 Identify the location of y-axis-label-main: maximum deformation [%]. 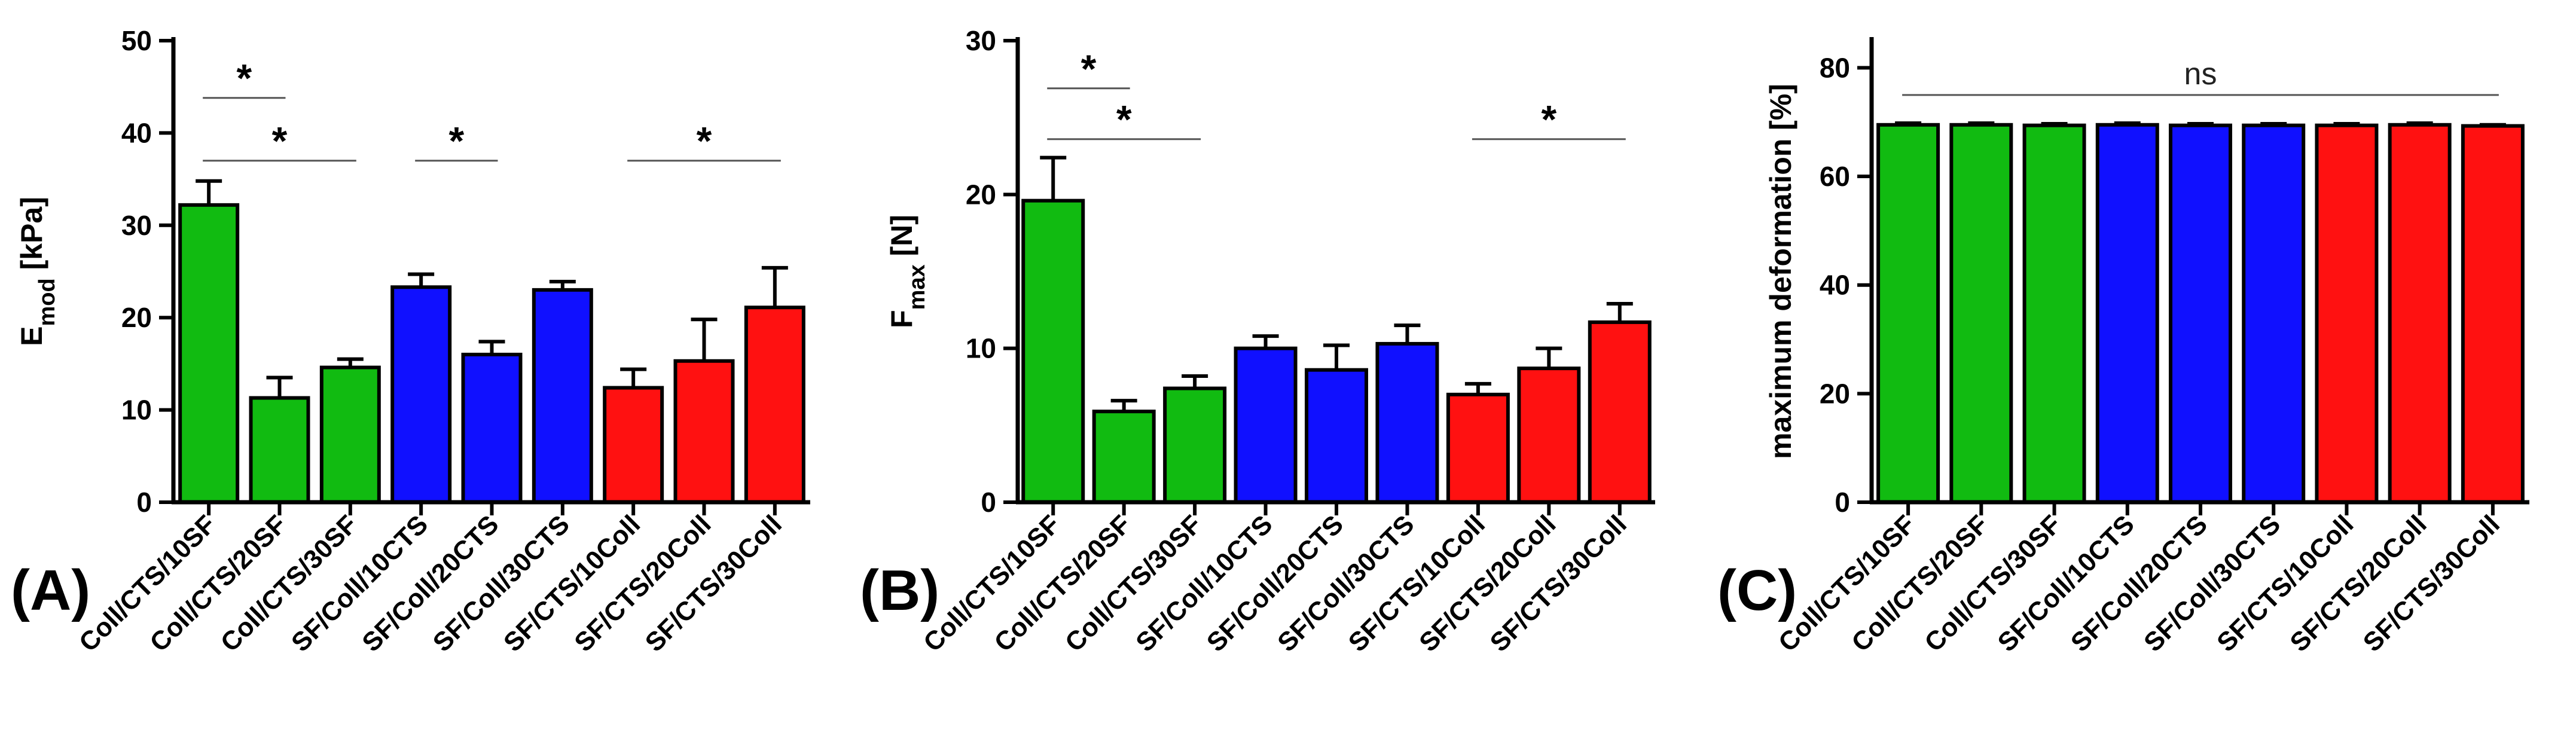
(1780, 271).